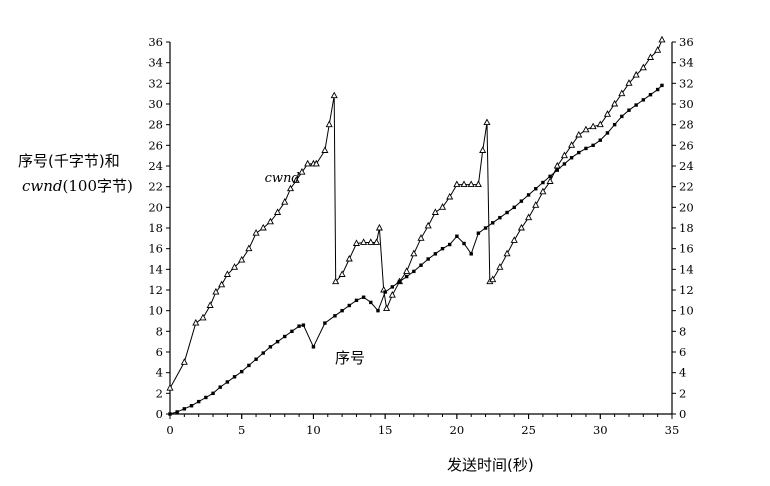 This screenshot has height=486, width=770. What do you see at coordinates (457, 430) in the screenshot?
I see `x-tick-label-20: 20` at bounding box center [457, 430].